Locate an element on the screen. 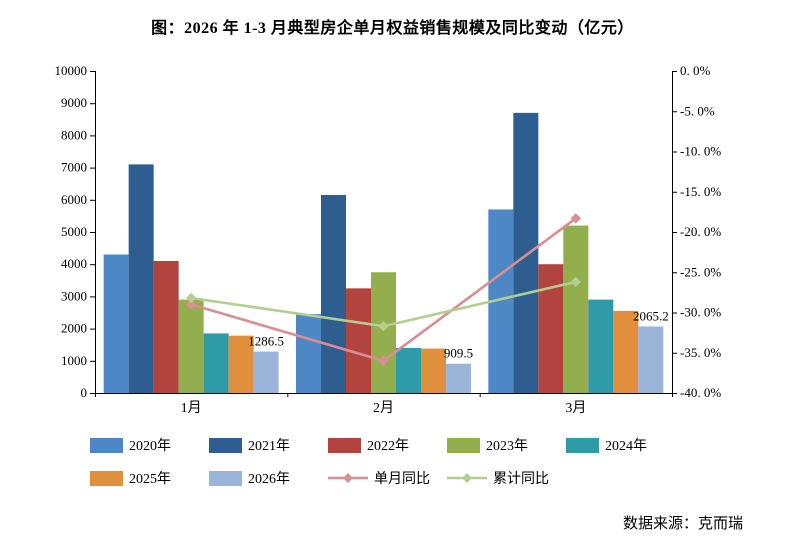 Image resolution: width=785 pixels, height=545 pixels. legend-row: 2020年 2021年 2022年 2023年 2024年 is located at coordinates (387, 445).